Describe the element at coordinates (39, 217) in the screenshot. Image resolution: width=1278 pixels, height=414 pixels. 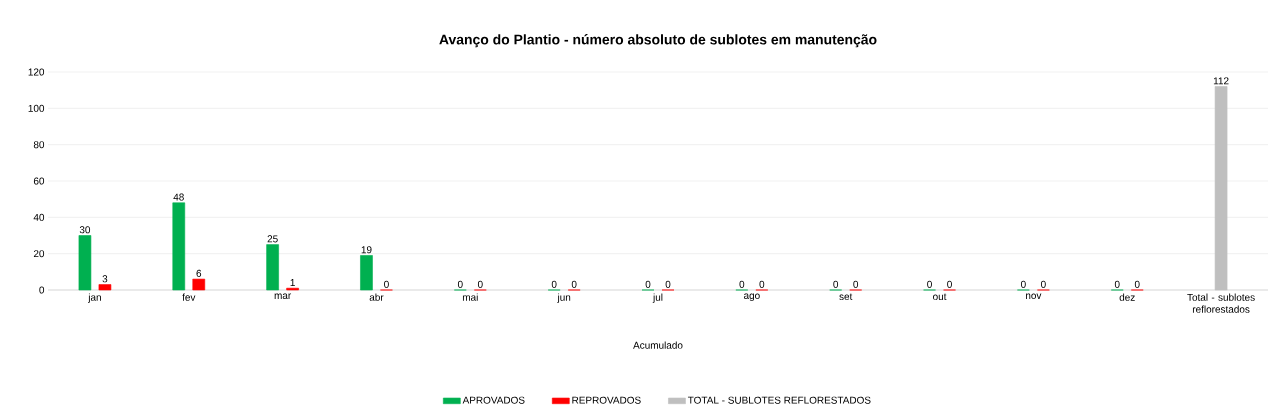
I see `y-tick-label: 40` at that location.